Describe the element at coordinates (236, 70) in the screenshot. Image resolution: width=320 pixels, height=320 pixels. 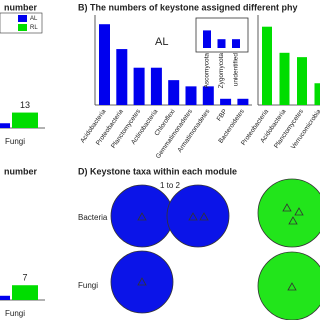
I see `x-tick-label: unidentified` at that location.